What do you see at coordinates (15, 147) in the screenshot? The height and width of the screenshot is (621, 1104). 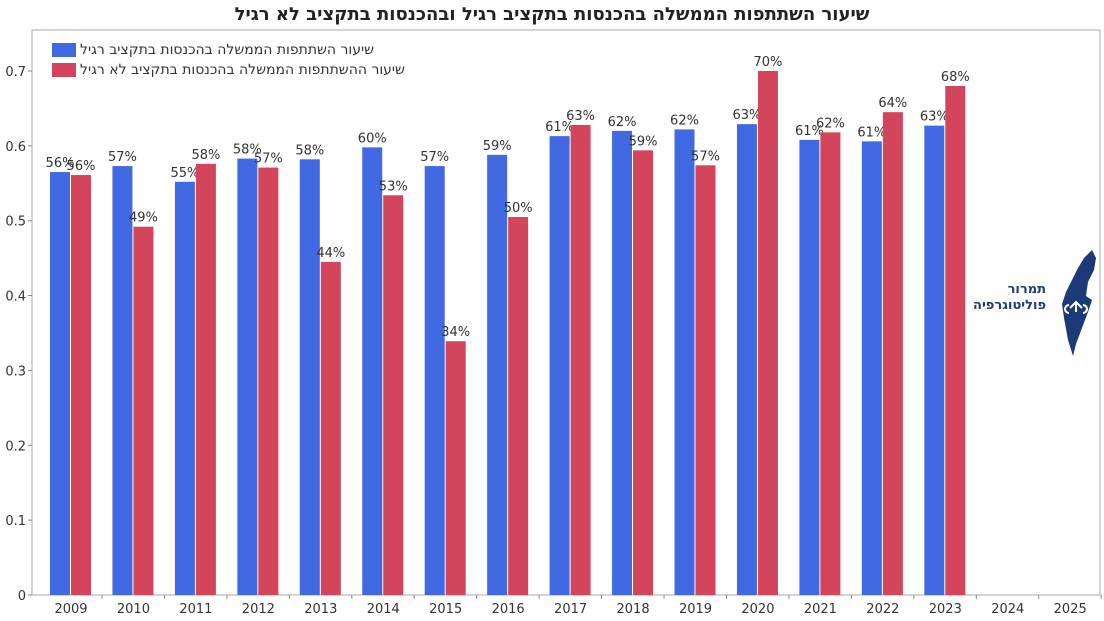 I see `y-tick-label: 0.6` at bounding box center [15, 147].